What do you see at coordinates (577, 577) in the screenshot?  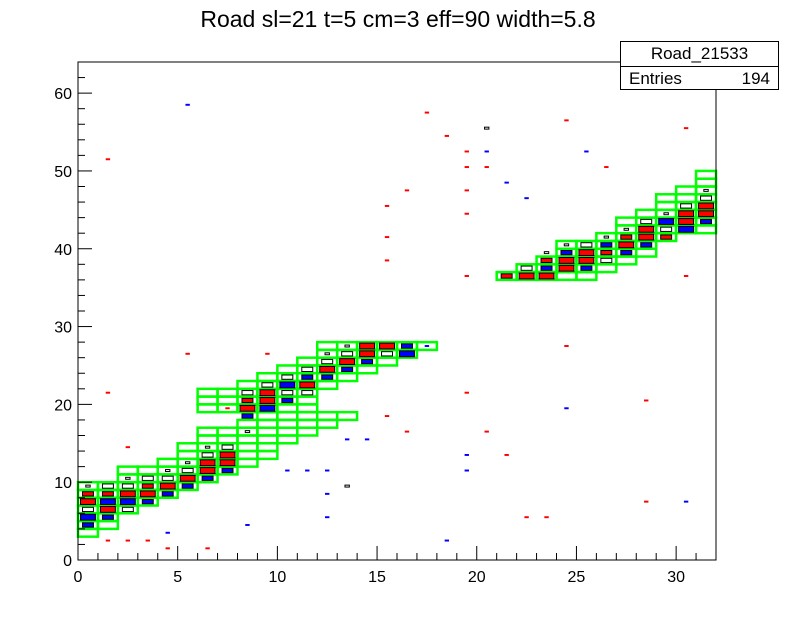 I see `x-tick-label: 25` at bounding box center [577, 577].